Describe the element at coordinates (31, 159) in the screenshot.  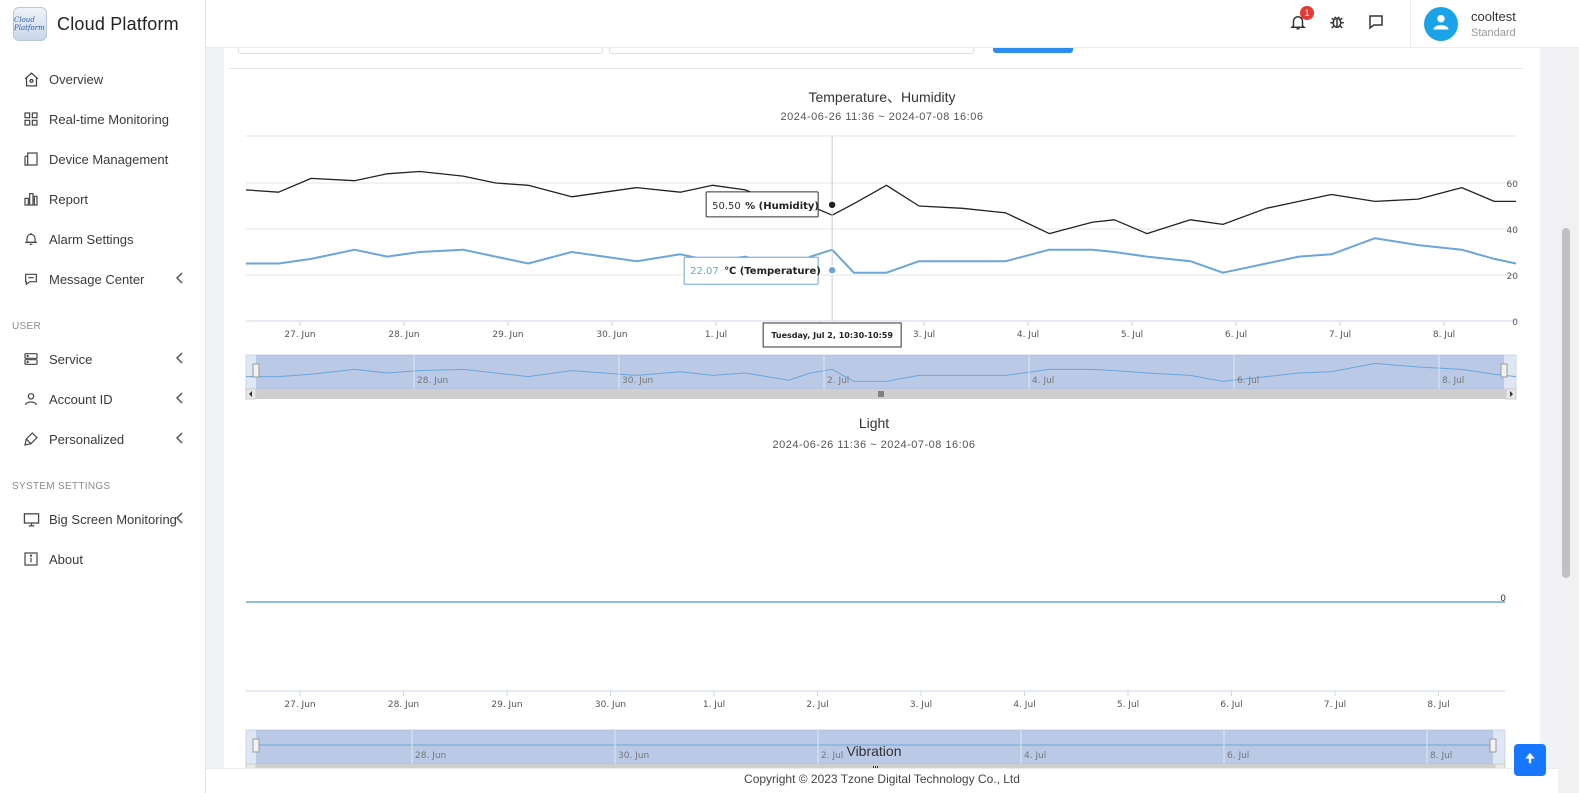
I see `device-icon` at that location.